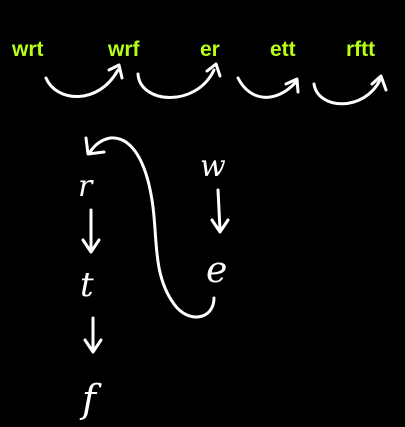 This screenshot has width=405, height=427. What do you see at coordinates (210, 49) in the screenshot?
I see `word-er: er` at bounding box center [210, 49].